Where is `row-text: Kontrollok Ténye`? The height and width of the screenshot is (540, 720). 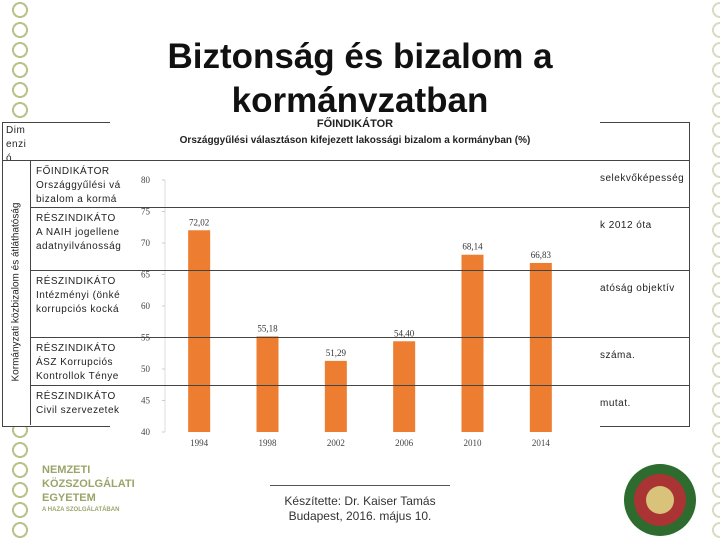 row-text: Kontrollok Ténye is located at coordinates (77, 376).